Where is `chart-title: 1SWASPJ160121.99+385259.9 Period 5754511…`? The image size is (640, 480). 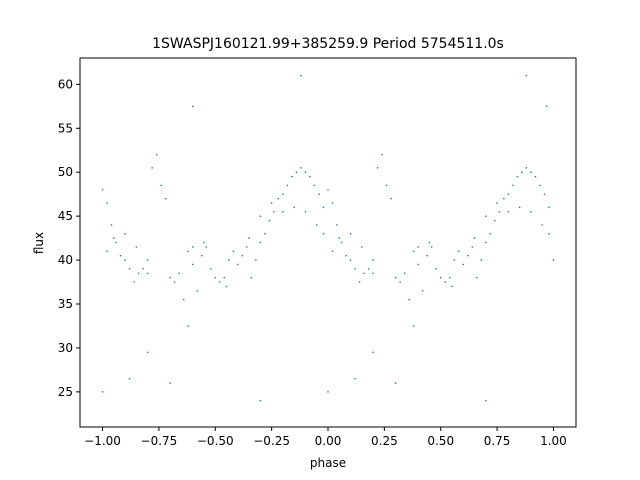 chart-title: 1SWASPJ160121.99+385259.9 Period 5754511… is located at coordinates (328, 44).